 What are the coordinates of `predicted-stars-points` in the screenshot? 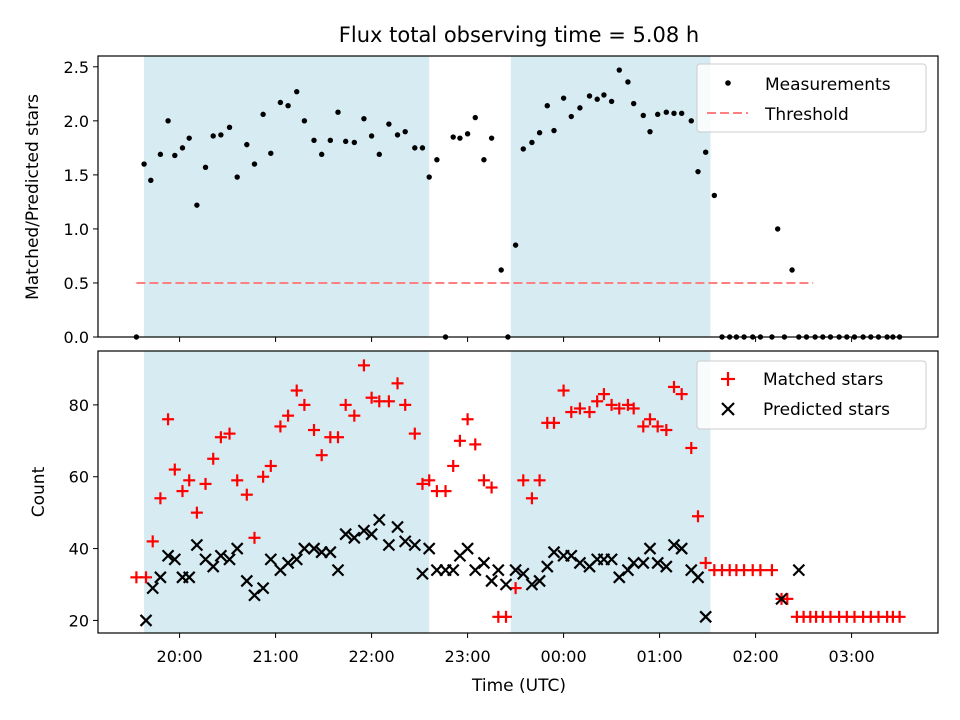 It's located at (472, 570).